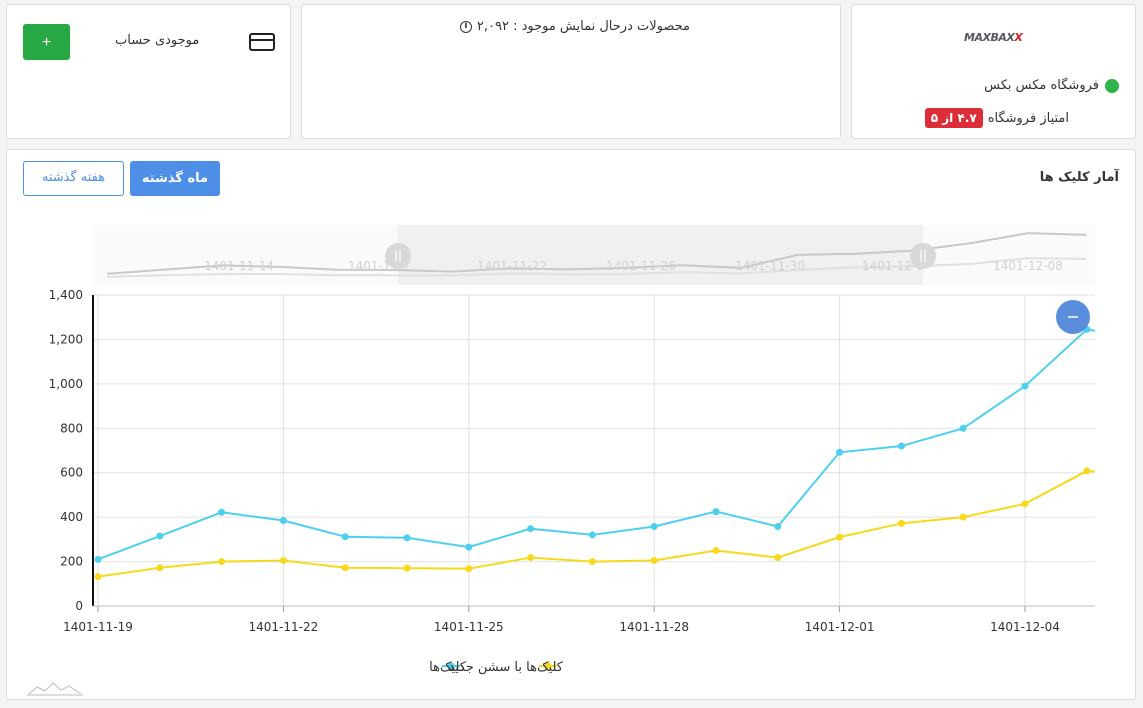 The image size is (1143, 708). Describe the element at coordinates (465, 26) in the screenshot. I see `info-icon: i` at that location.